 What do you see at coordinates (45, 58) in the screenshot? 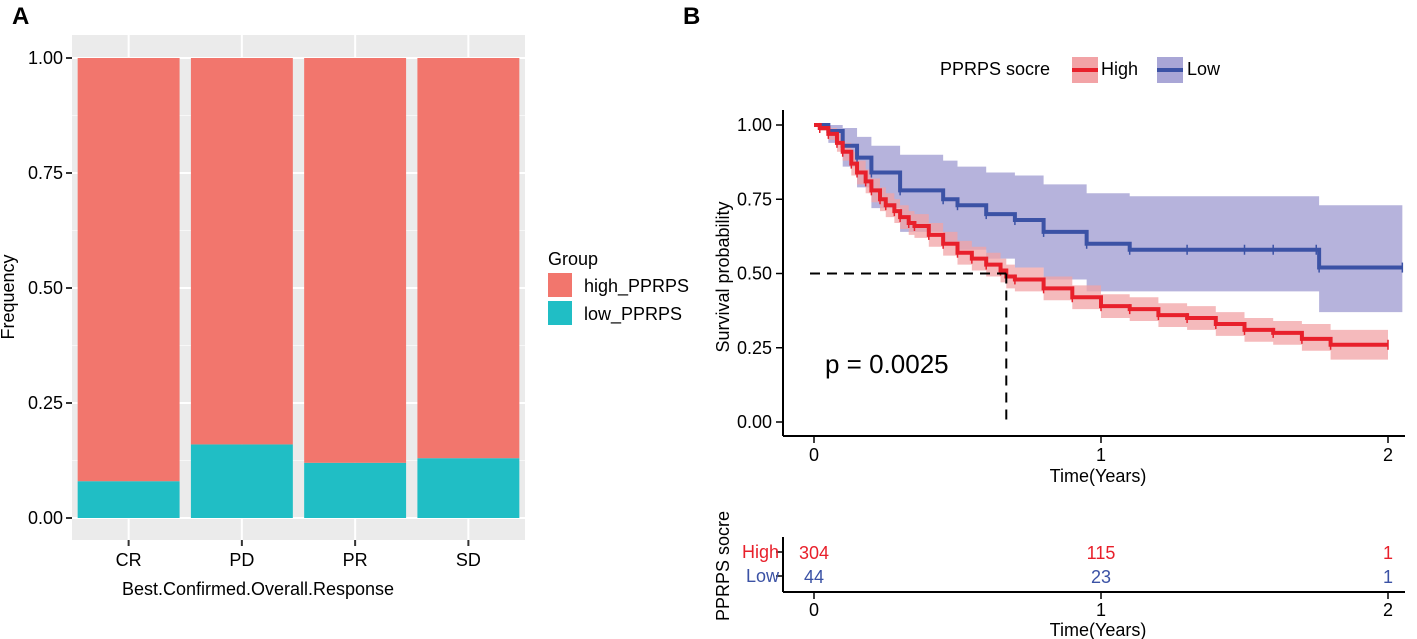
I see `y-tick-label: 1.00` at bounding box center [45, 58].